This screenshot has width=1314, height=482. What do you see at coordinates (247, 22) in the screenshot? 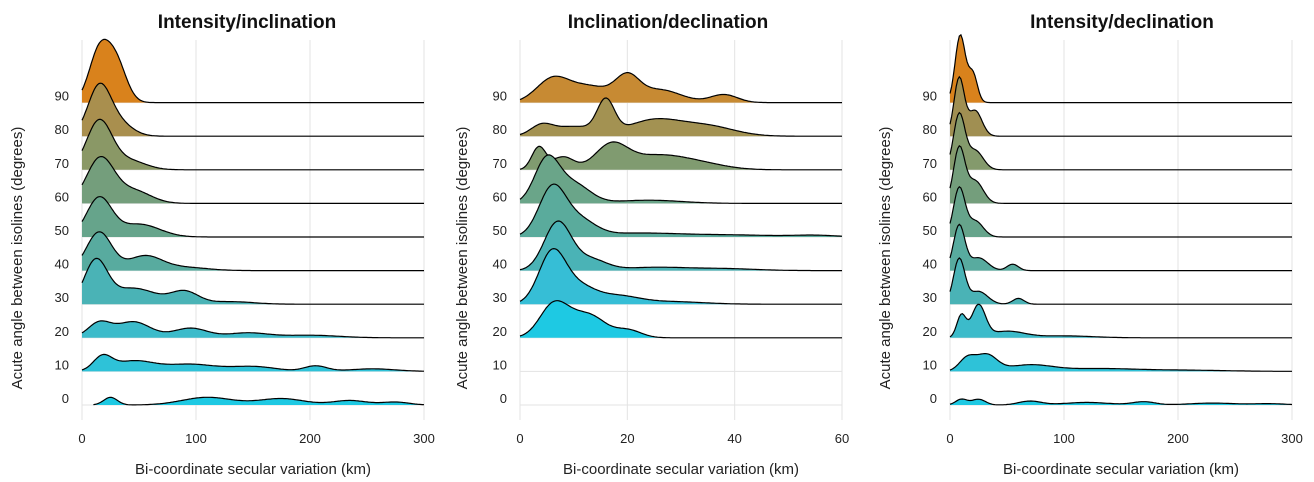
I see `panel-title: Intensity/inclination` at bounding box center [247, 22].